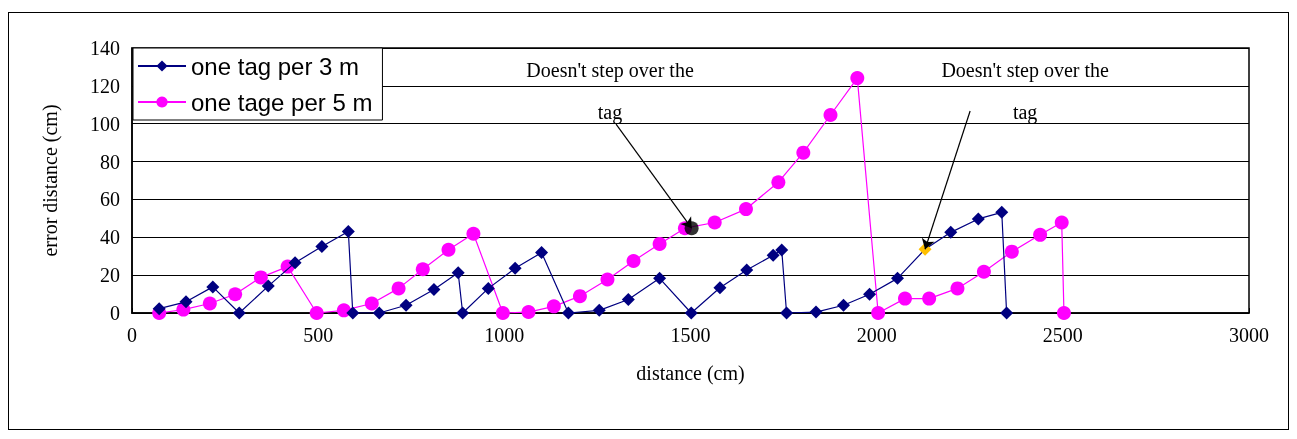 This screenshot has width=1297, height=439. What do you see at coordinates (105, 48) in the screenshot?
I see `y-tick-label: 140` at bounding box center [105, 48].